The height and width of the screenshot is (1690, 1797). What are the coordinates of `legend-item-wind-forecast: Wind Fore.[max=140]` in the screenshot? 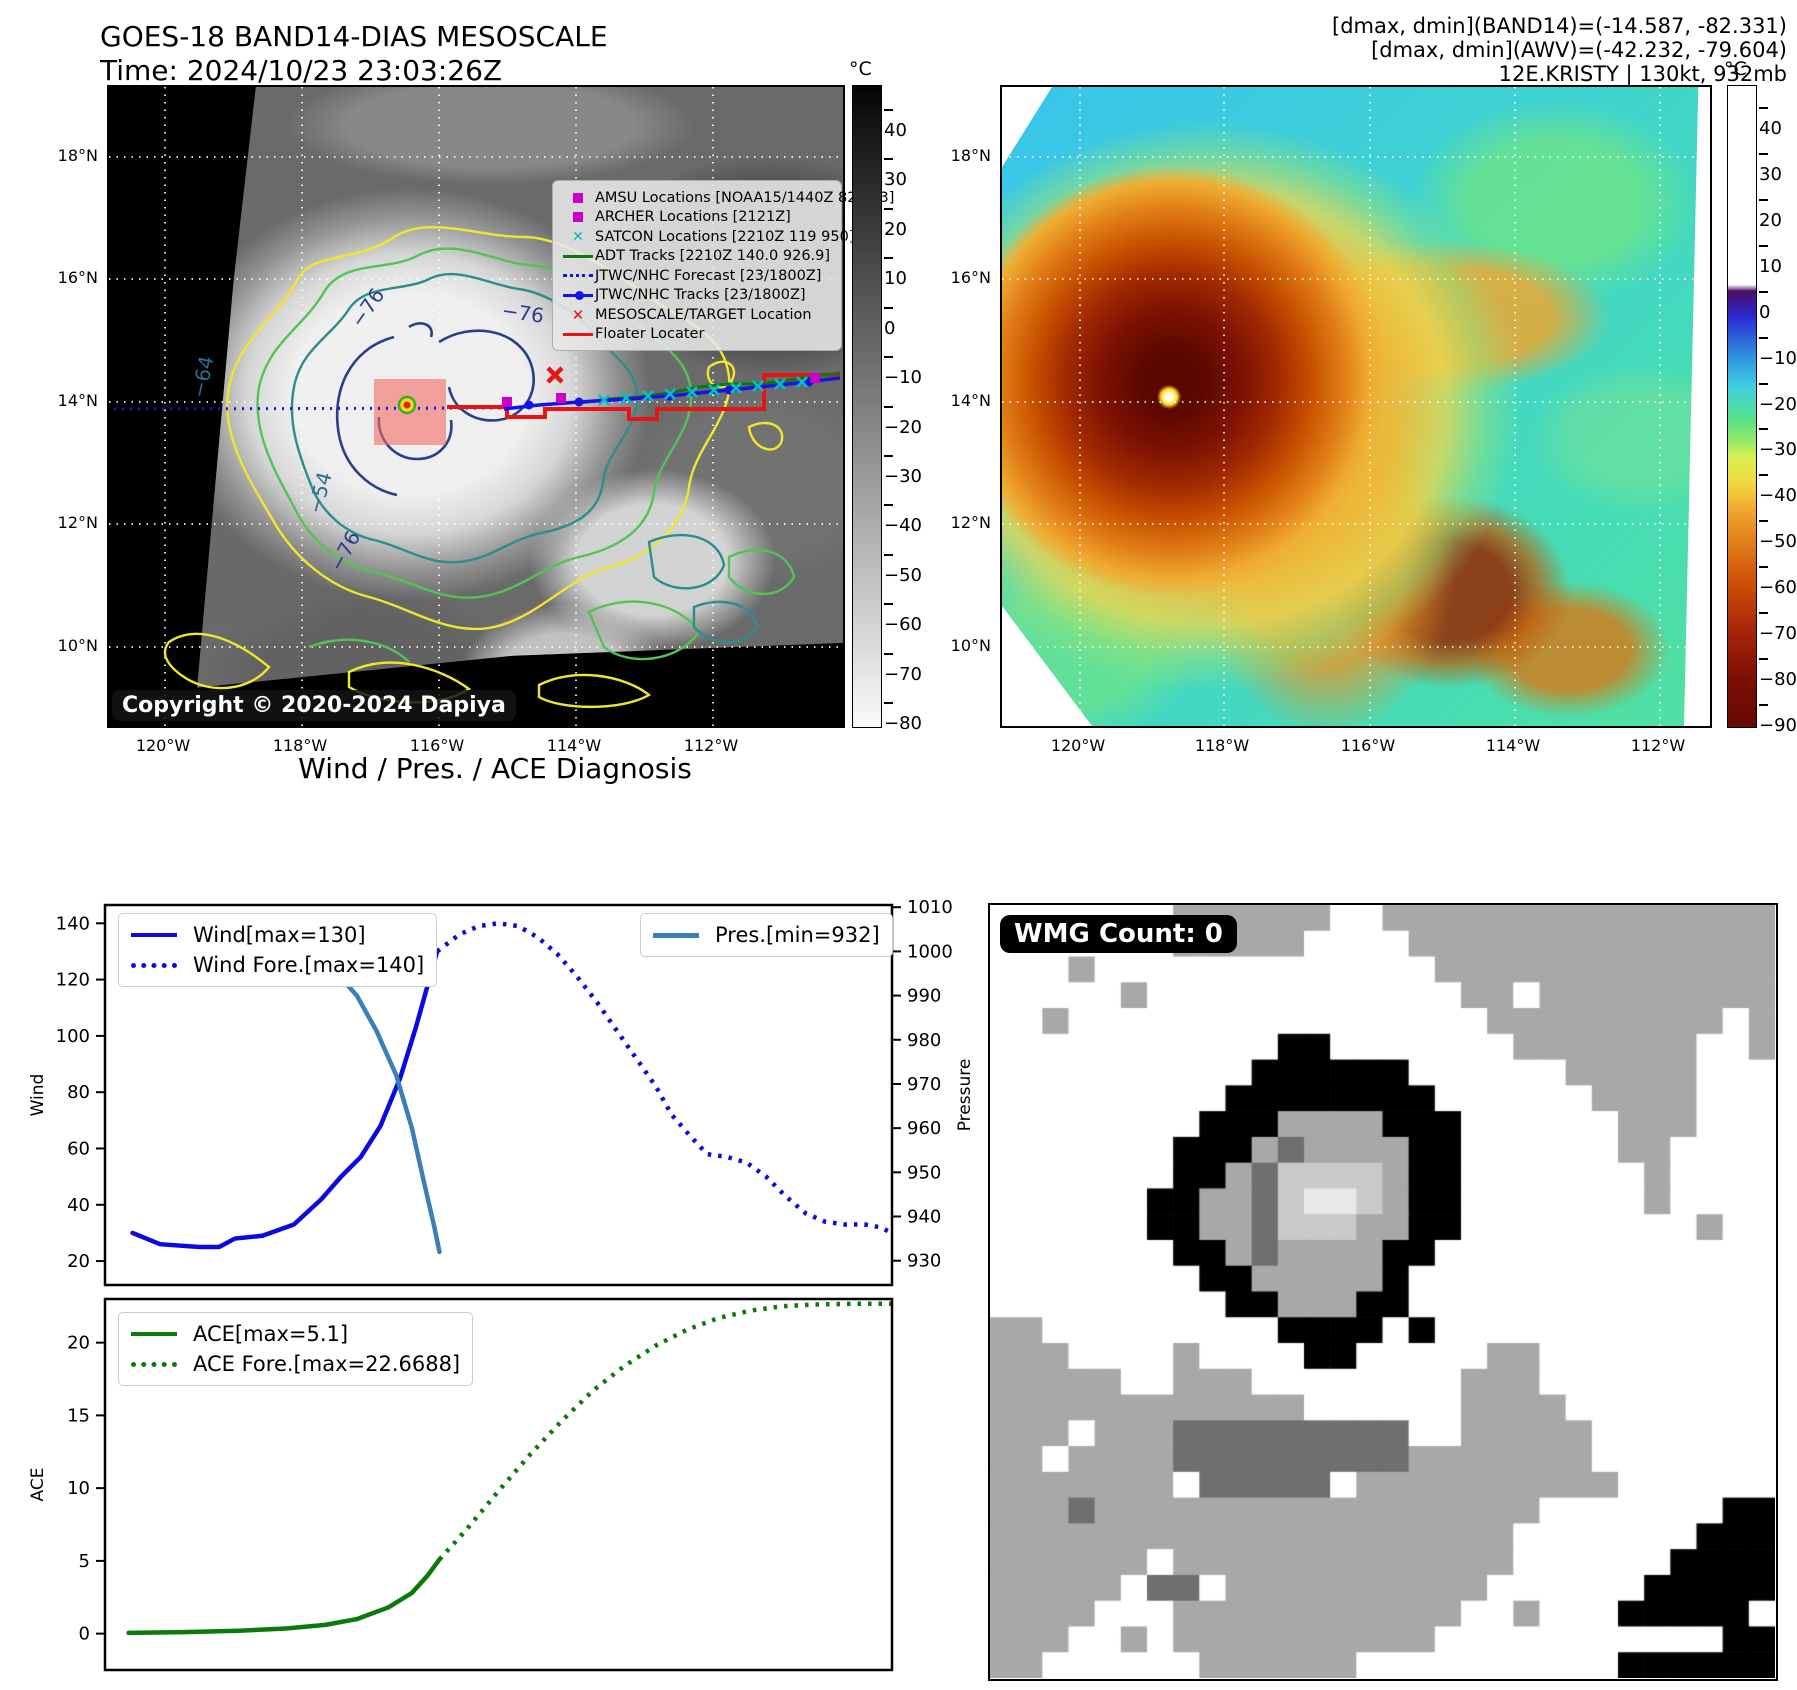 It's located at (277, 965).